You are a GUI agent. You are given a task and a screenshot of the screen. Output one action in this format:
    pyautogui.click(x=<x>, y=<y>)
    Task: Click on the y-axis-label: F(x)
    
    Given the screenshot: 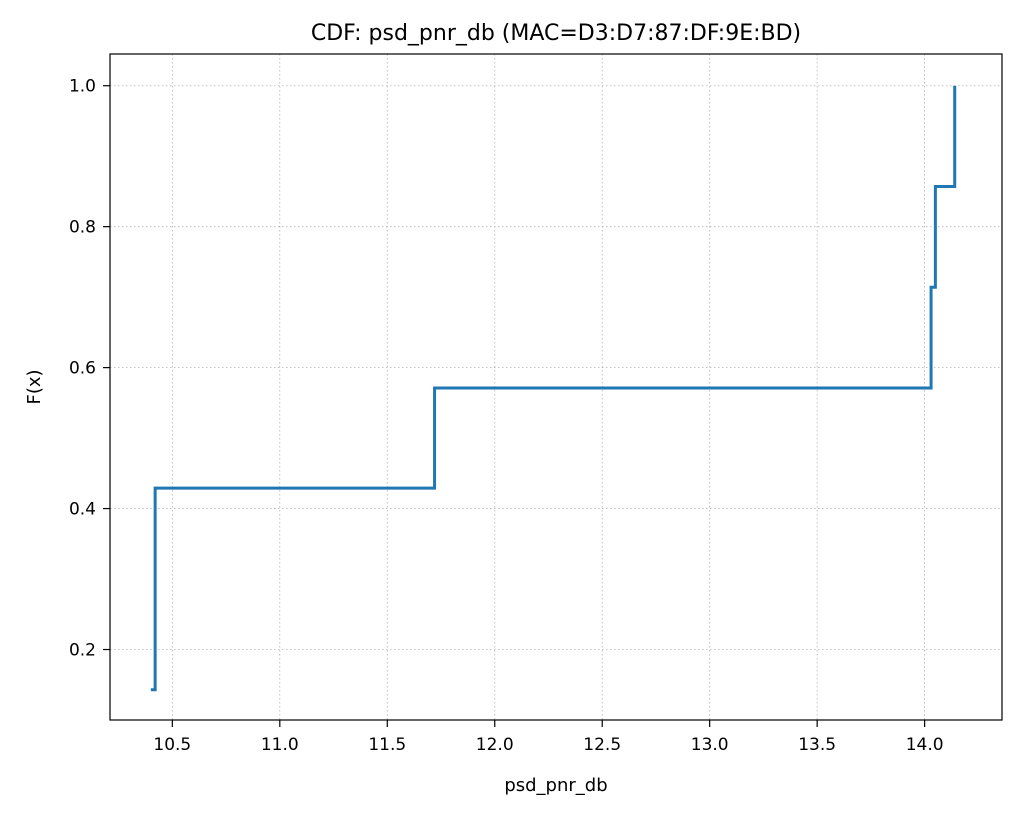 What is the action you would take?
    pyautogui.click(x=34, y=386)
    